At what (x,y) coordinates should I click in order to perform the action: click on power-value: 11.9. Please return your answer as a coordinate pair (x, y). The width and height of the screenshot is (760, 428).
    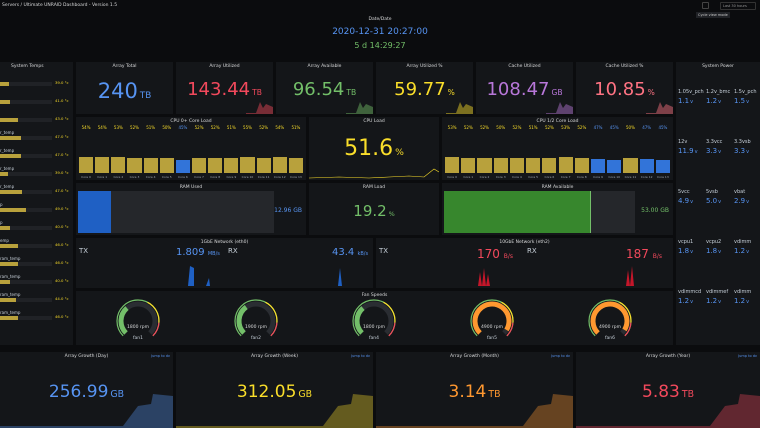
    Looking at the image, I should click on (686, 151).